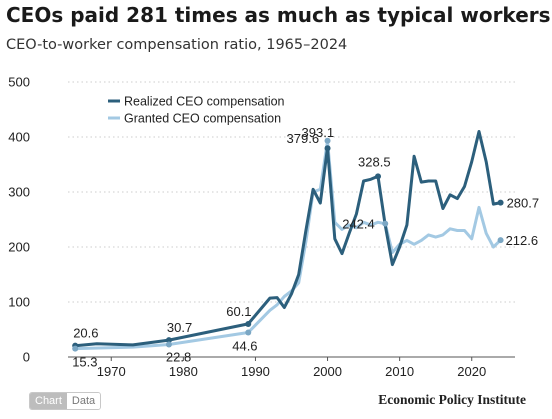  I want to click on realized-data-label: 280.7, so click(523, 203).